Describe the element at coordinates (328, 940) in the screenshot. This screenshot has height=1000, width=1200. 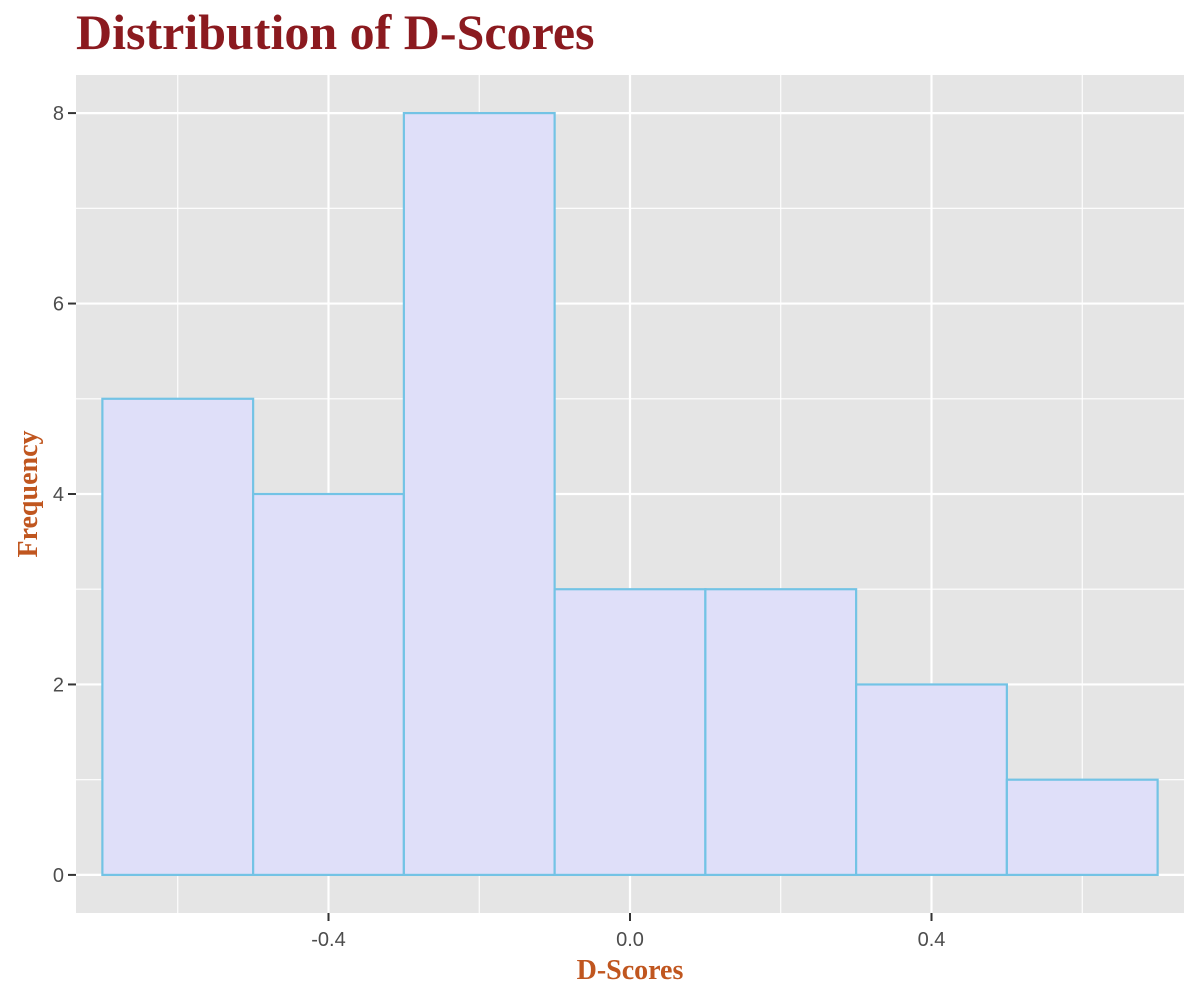
I see `x-tick-label: -0.4` at that location.